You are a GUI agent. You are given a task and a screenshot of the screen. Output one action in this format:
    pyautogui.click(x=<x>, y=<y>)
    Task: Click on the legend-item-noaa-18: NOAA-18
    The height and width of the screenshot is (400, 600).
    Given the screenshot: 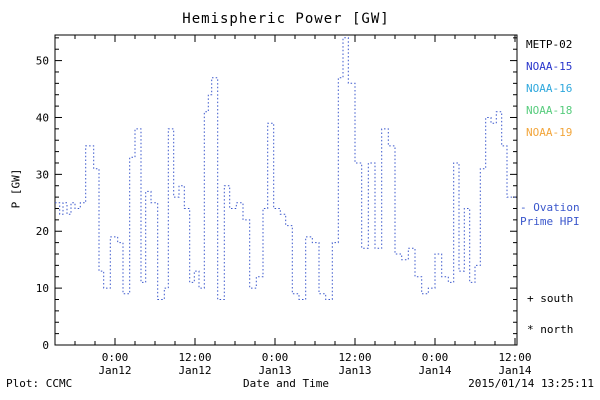 What is the action you would take?
    pyautogui.click(x=549, y=110)
    